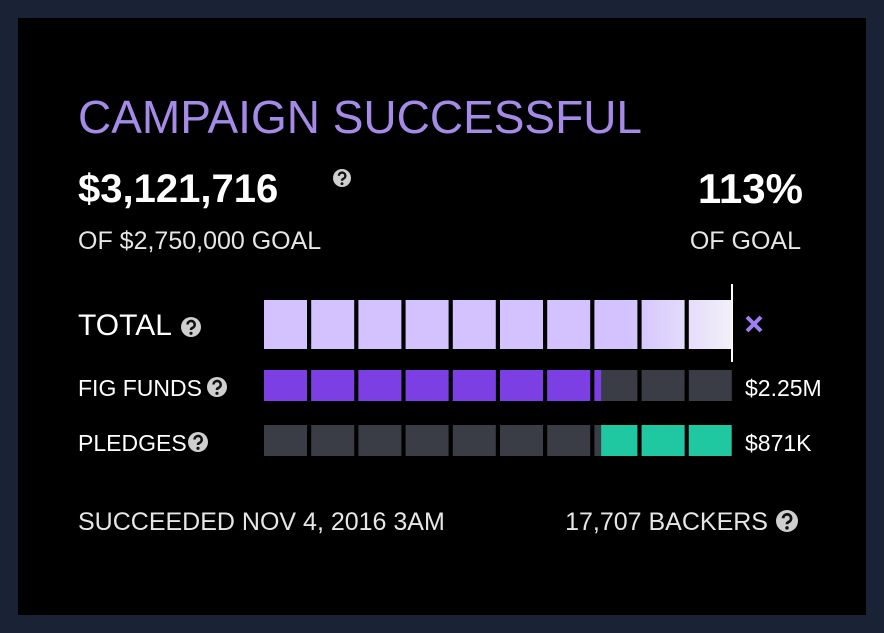 The width and height of the screenshot is (884, 633). Describe the element at coordinates (666, 522) in the screenshot. I see `backers: 17,707 BACKERS` at that location.